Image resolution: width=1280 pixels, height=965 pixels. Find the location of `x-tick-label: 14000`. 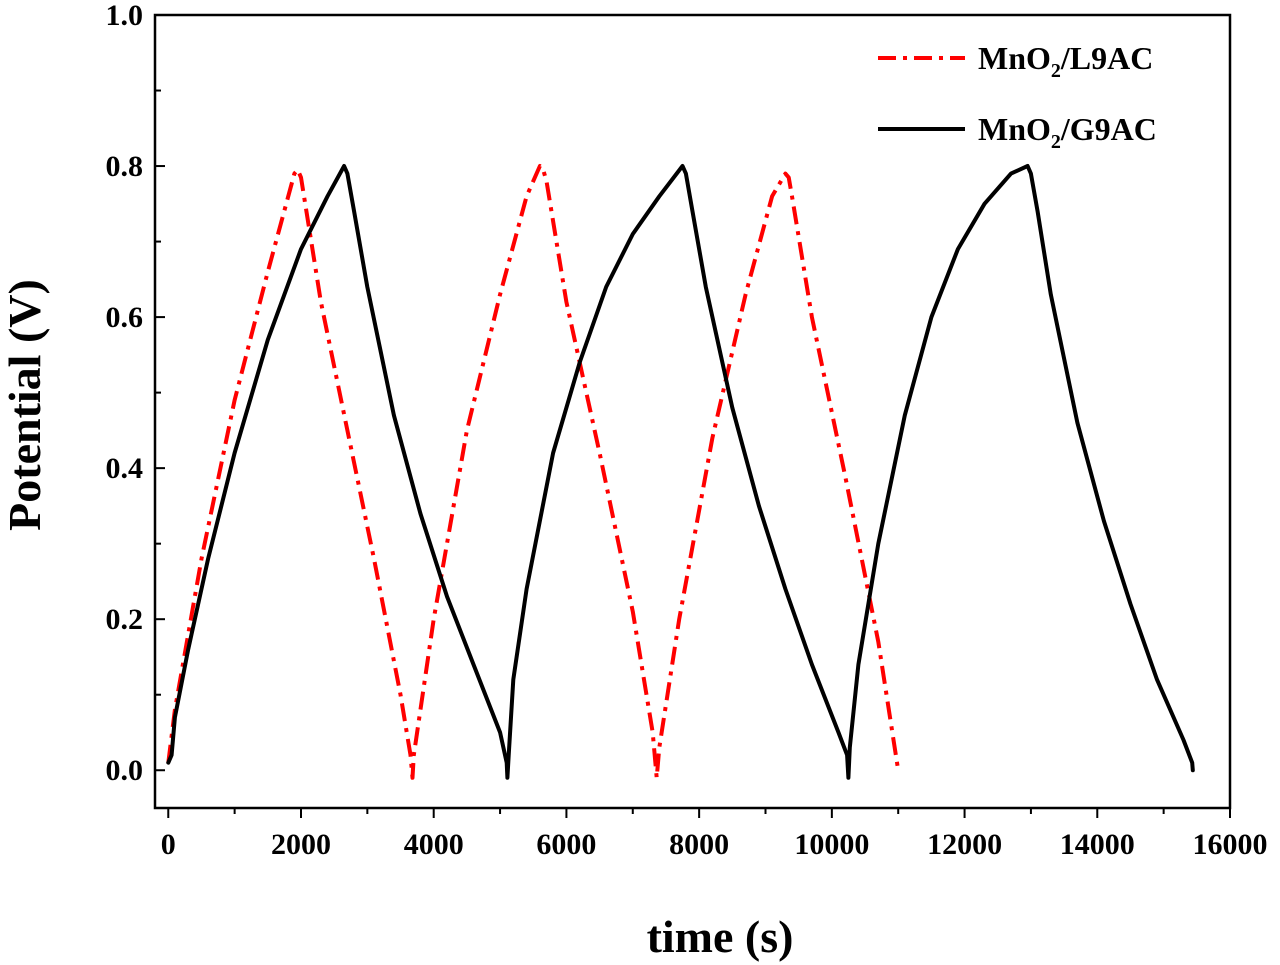

x-tick-label: 14000 is located at coordinates (1097, 844).